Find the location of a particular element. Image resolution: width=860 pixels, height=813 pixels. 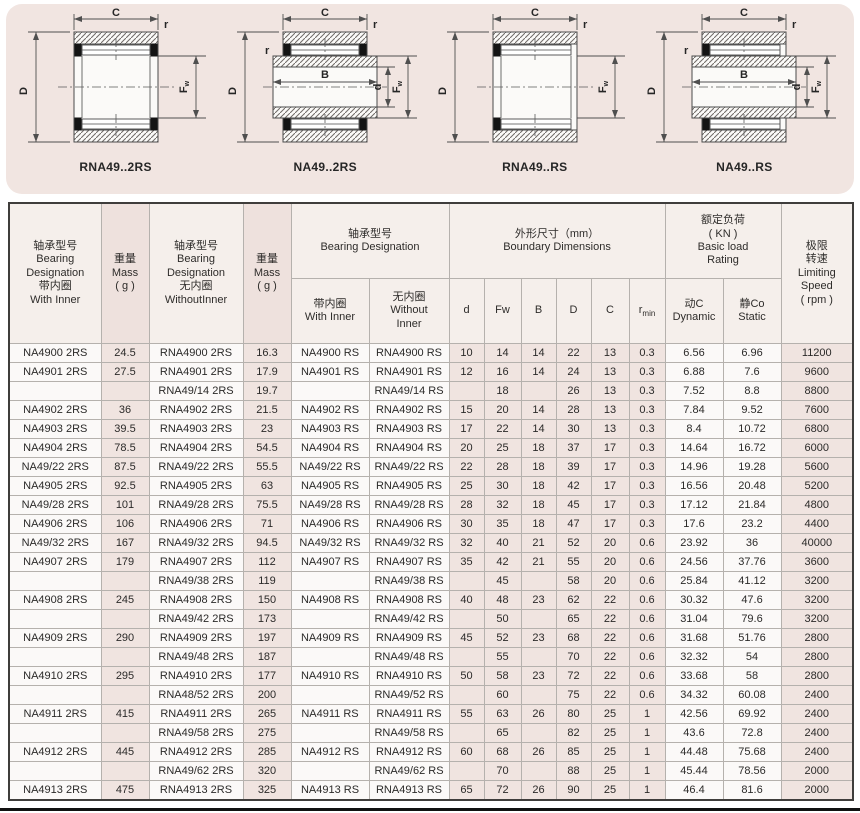

table-cell: 30 is located at coordinates (573, 429).